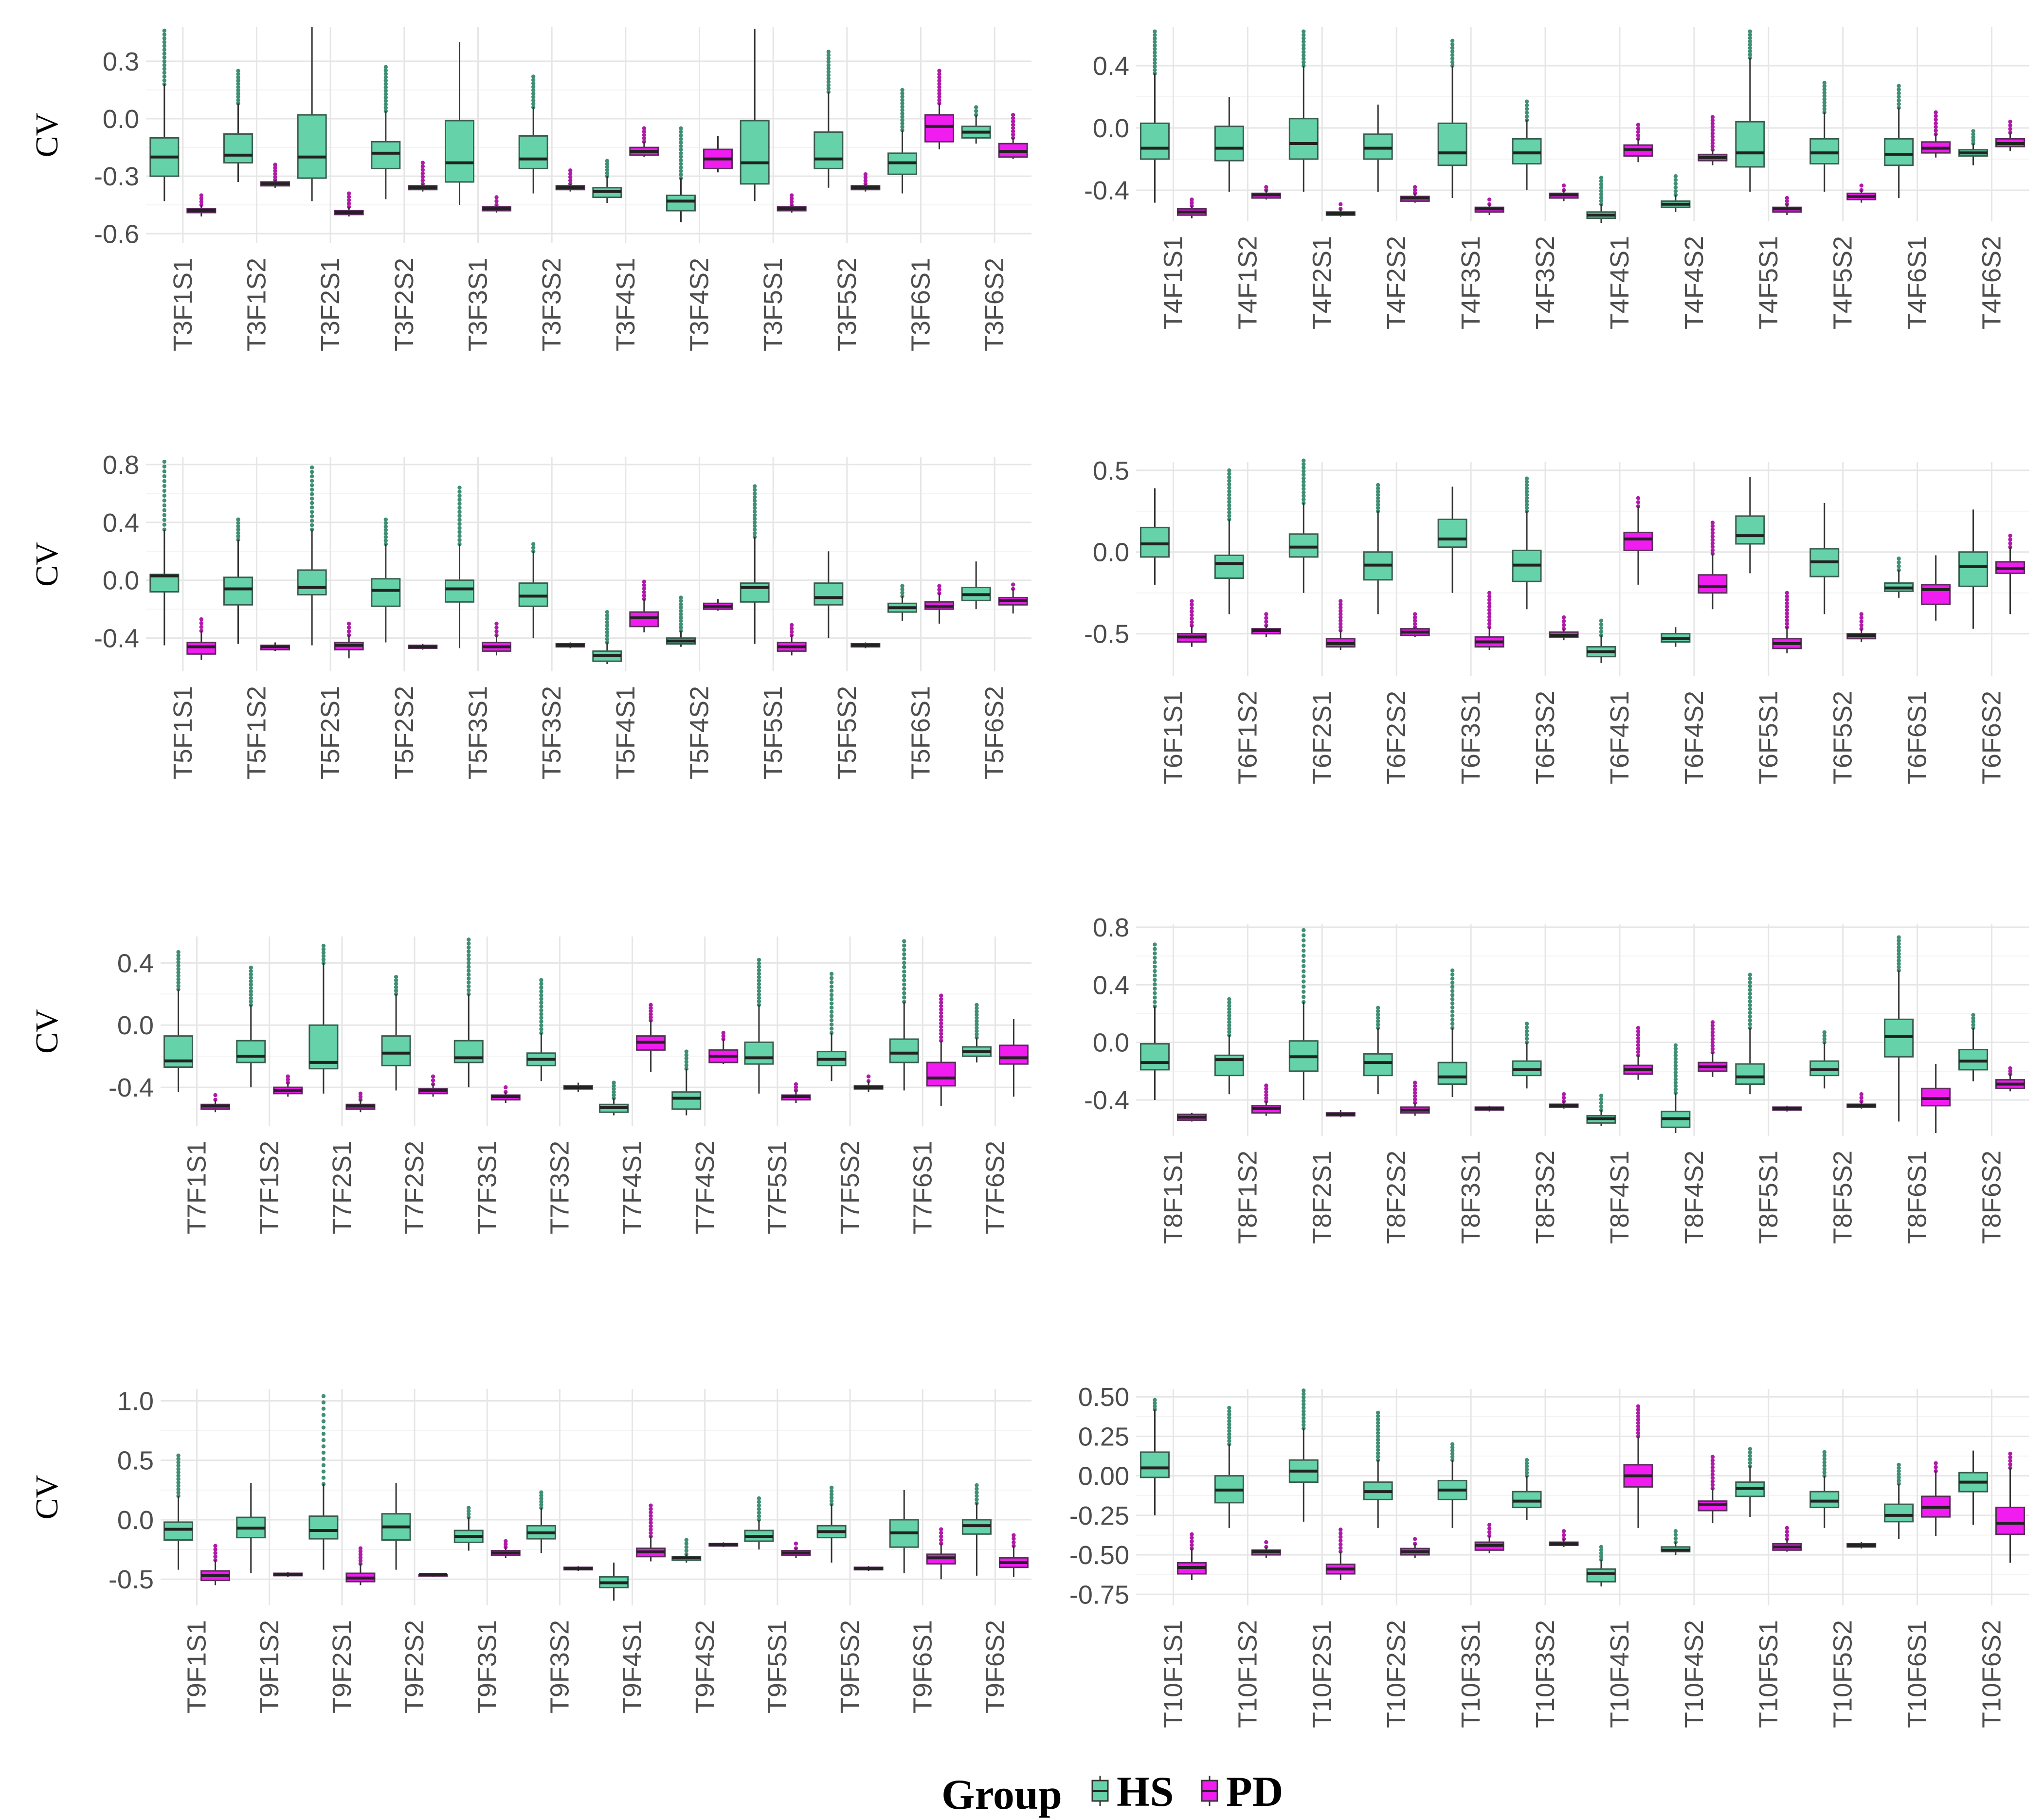 The image size is (2044, 1818). Describe the element at coordinates (405, 732) in the screenshot. I see `x-tick-label: T5F2S2` at that location.